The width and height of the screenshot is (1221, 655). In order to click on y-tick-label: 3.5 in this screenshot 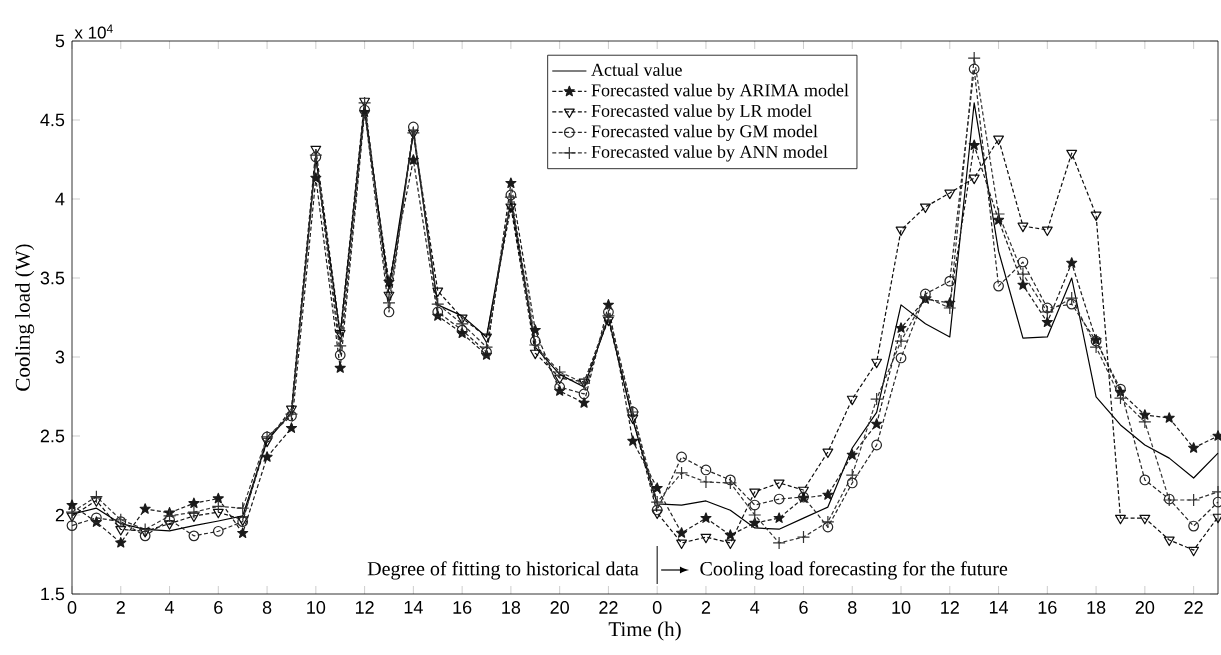, I will do `click(52, 278)`.